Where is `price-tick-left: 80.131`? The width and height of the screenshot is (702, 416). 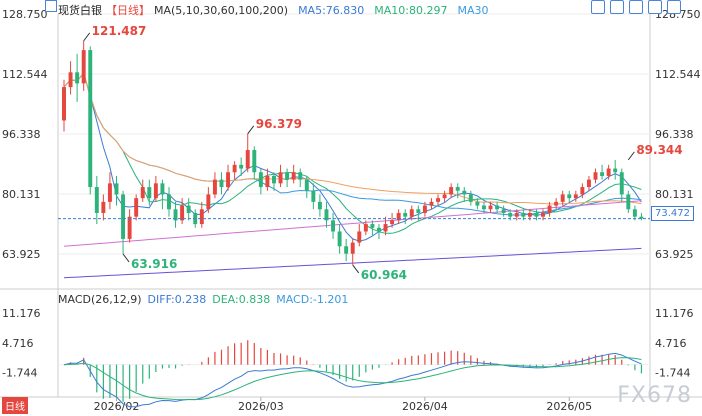 price-tick-left: 80.131 is located at coordinates (21, 194).